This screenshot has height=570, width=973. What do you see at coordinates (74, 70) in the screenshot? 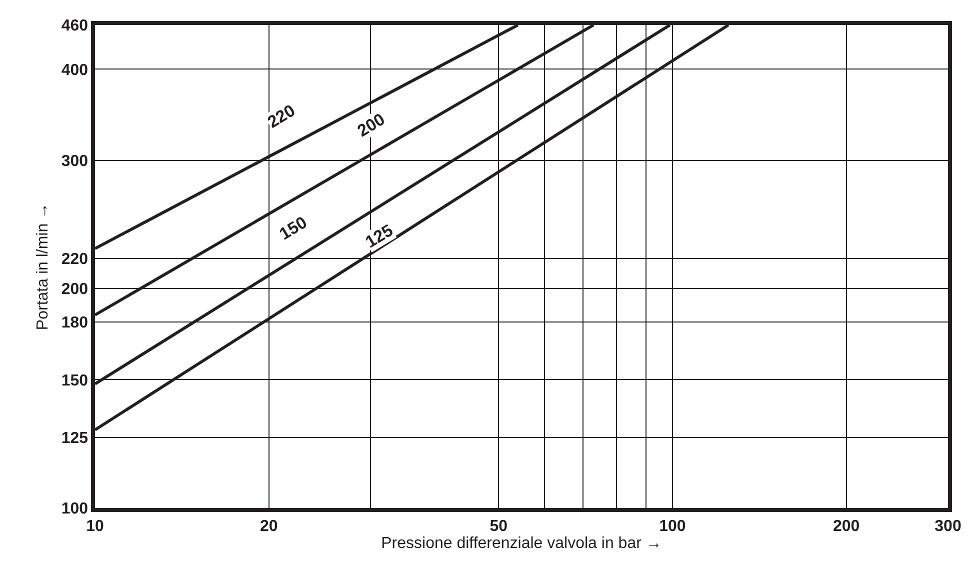
I see `y-tick-label: 400` at bounding box center [74, 70].